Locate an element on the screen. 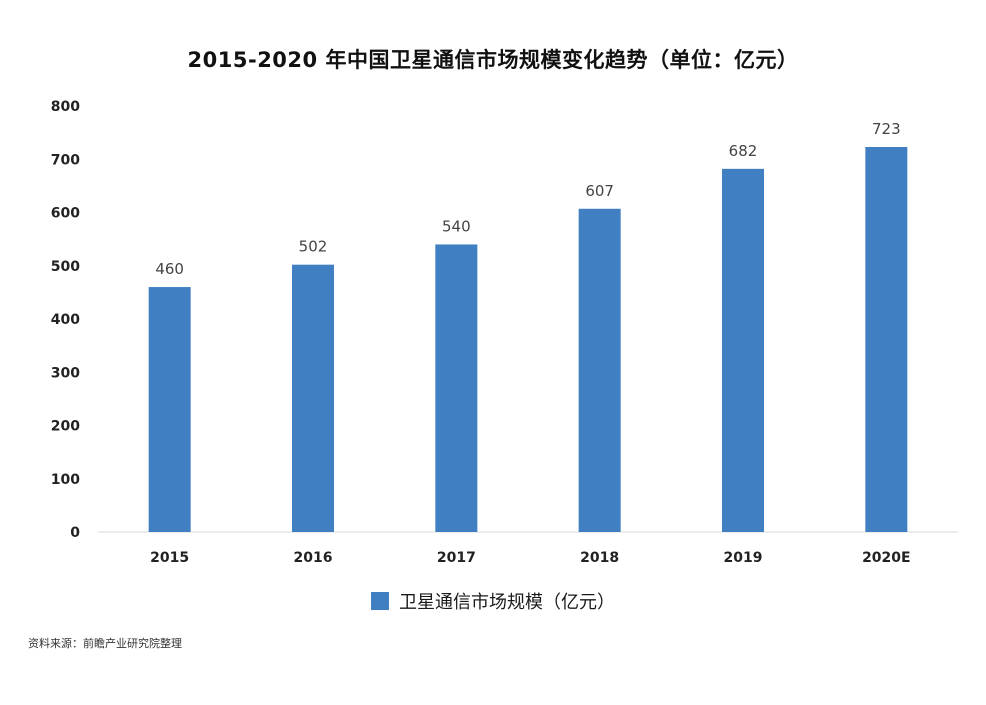 This screenshot has height=705, width=986. y-tick-label: 700 is located at coordinates (65, 160).